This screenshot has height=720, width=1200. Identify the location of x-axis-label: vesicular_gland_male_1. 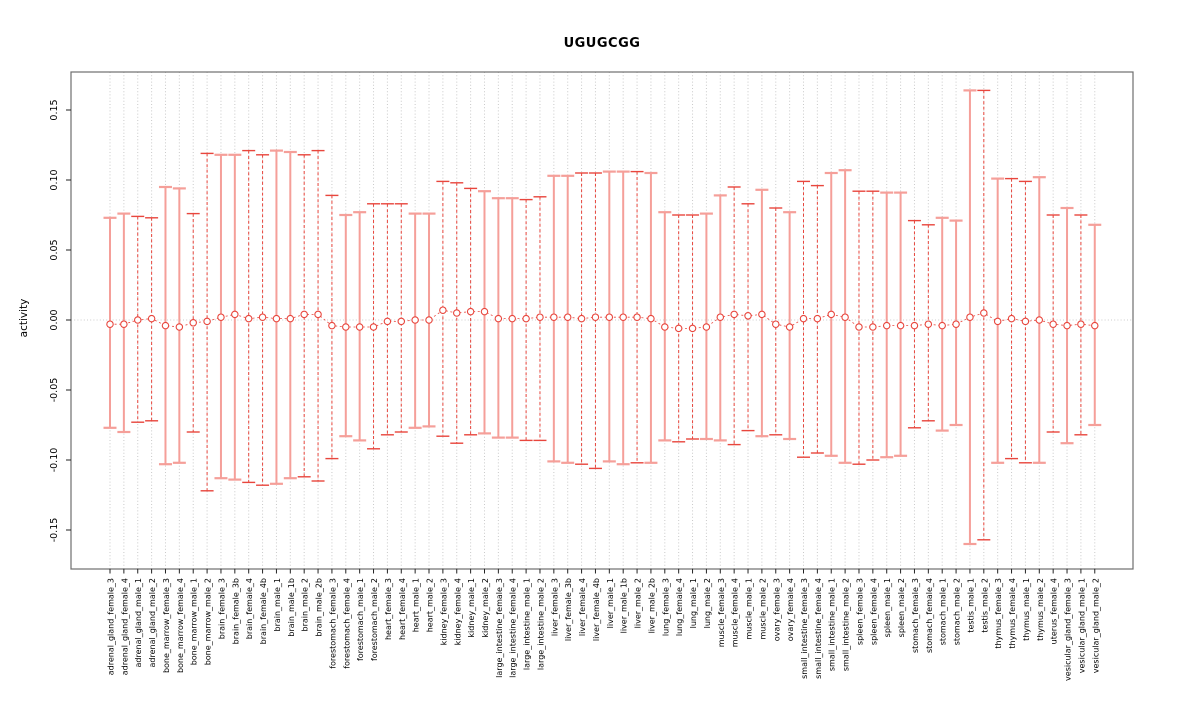
(1081, 625).